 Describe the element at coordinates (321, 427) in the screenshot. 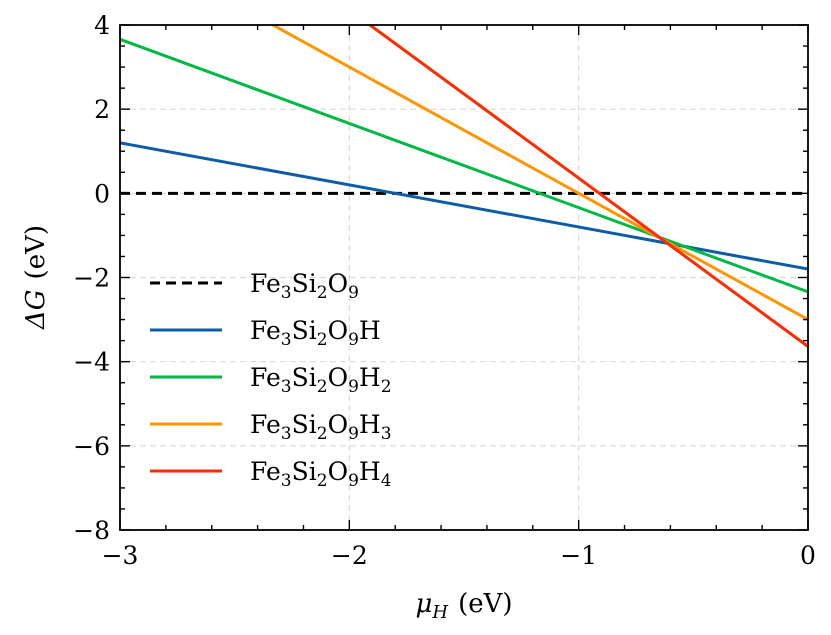

I see `legend-label-Fe3Si2O9H3: Fe3Si2O9H3` at that location.